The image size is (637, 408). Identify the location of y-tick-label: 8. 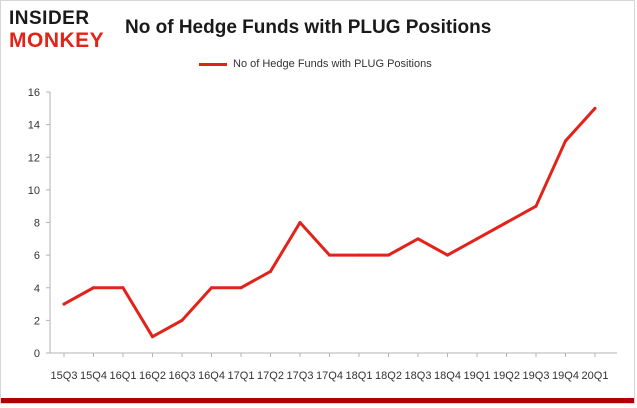
(37, 224).